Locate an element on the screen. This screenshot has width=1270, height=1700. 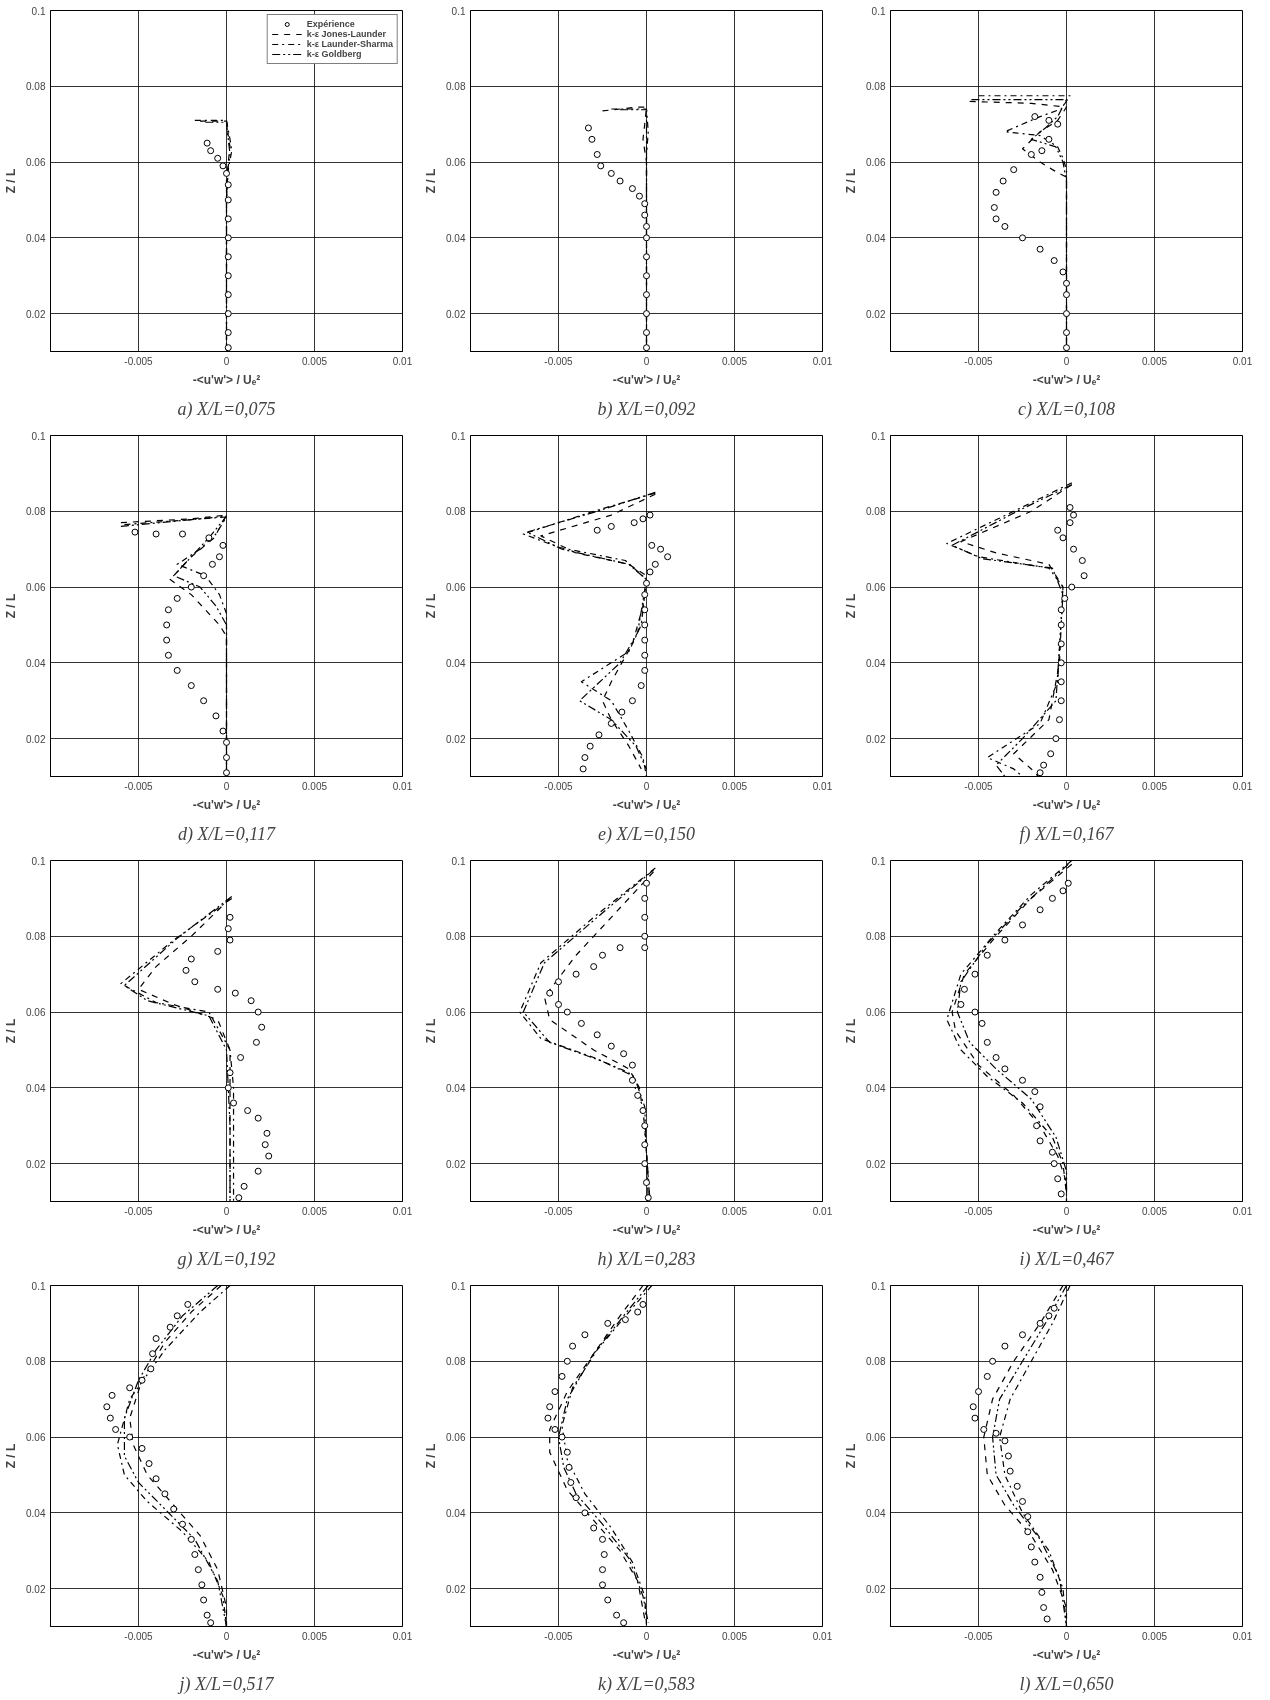
text: e) X/L=0,150 is located at coordinates (646, 834).